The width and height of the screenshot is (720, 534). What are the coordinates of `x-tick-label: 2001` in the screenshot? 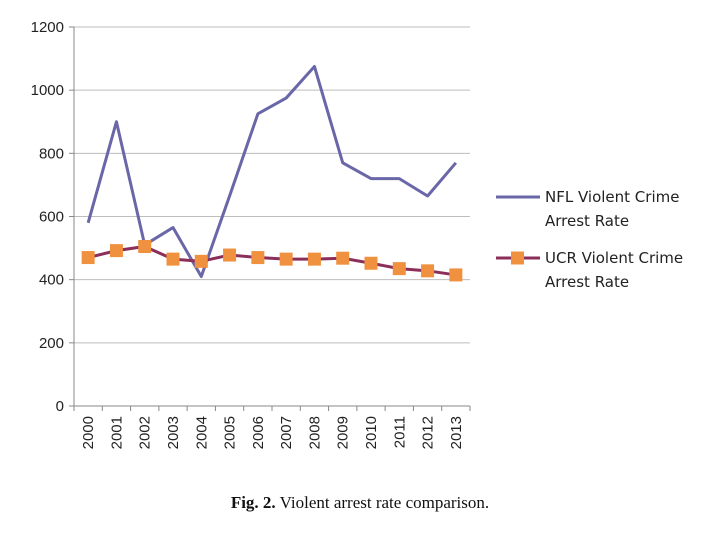 It's located at (116, 432).